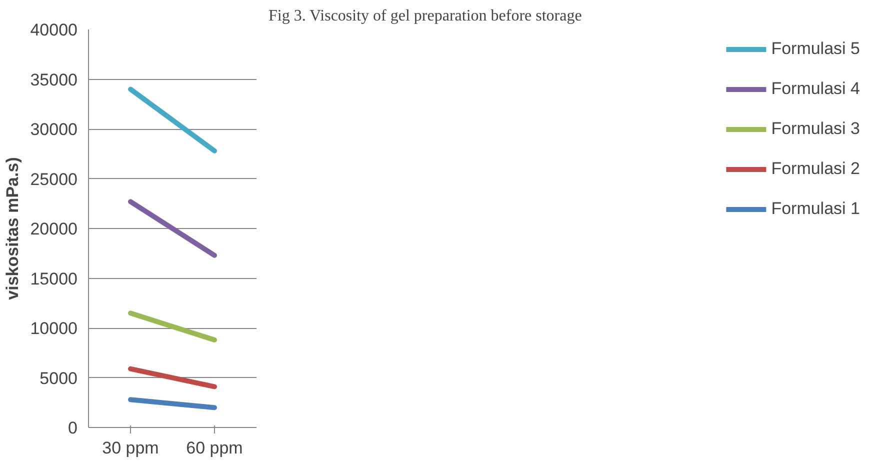 Image resolution: width=877 pixels, height=464 pixels. What do you see at coordinates (54, 328) in the screenshot?
I see `y-tick-label: 10000` at bounding box center [54, 328].